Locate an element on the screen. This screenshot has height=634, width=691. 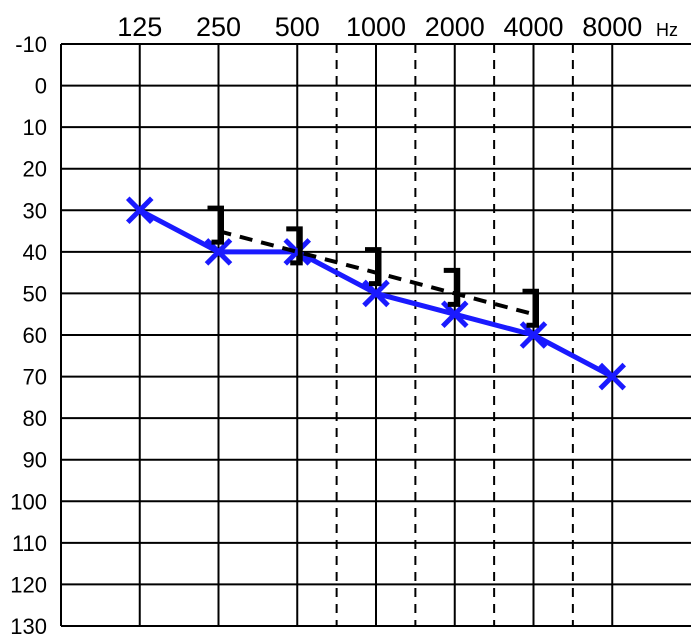
y-tick-label: 100 is located at coordinates (28, 501).